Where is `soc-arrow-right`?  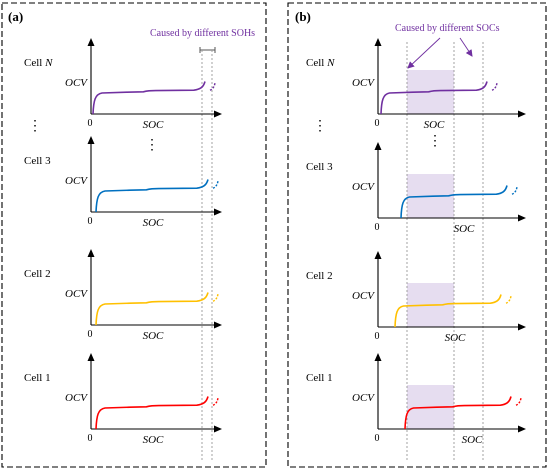
soc-arrow-right is located at coordinates (466, 47).